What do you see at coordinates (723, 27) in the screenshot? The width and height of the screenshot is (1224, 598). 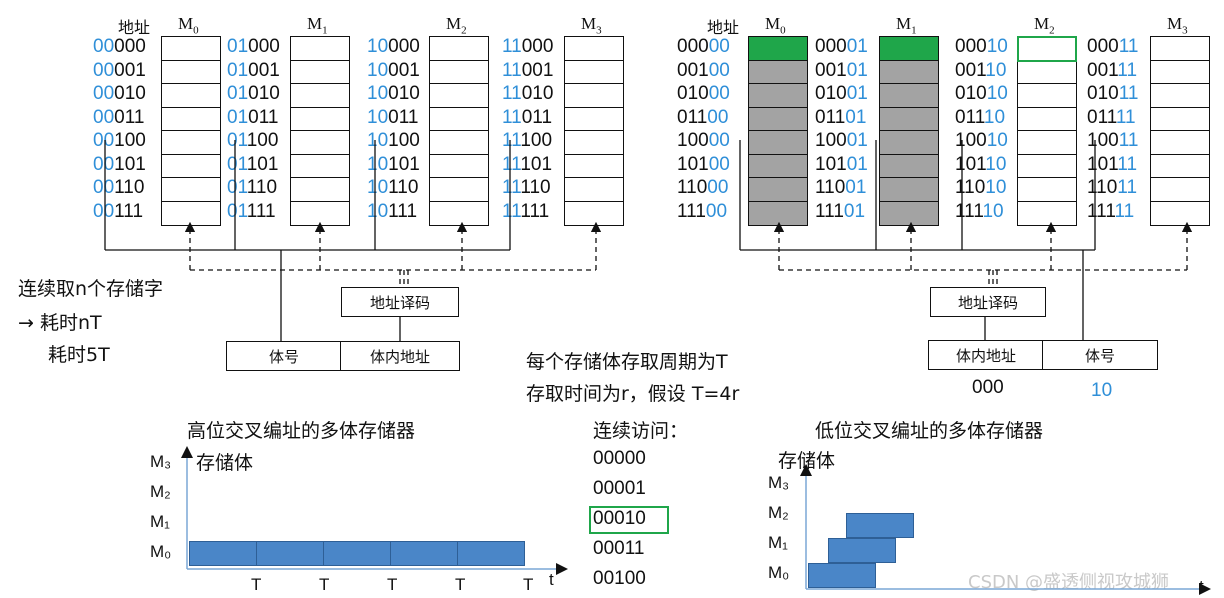 I see `right-addr-header: 地址` at bounding box center [723, 27].